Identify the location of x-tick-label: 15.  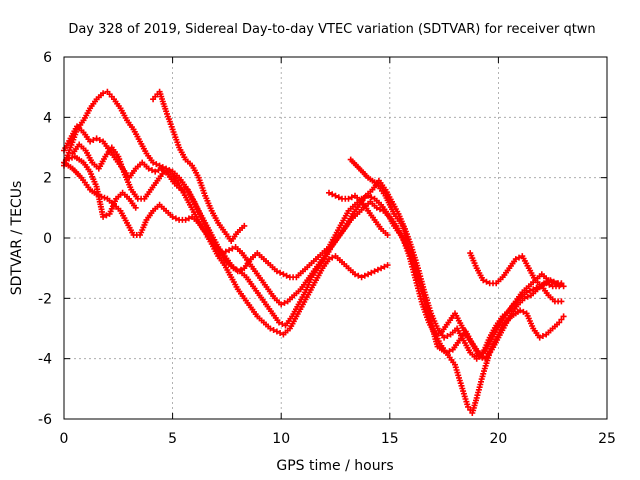
(390, 439).